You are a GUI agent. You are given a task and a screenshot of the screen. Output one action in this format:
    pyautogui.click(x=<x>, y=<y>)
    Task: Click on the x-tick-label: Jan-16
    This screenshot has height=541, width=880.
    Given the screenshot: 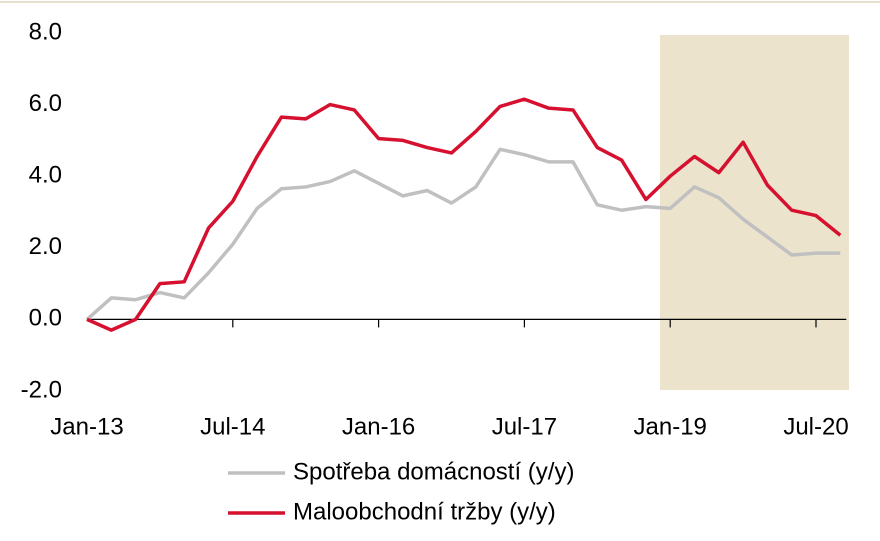 What is the action you would take?
    pyautogui.click(x=378, y=426)
    